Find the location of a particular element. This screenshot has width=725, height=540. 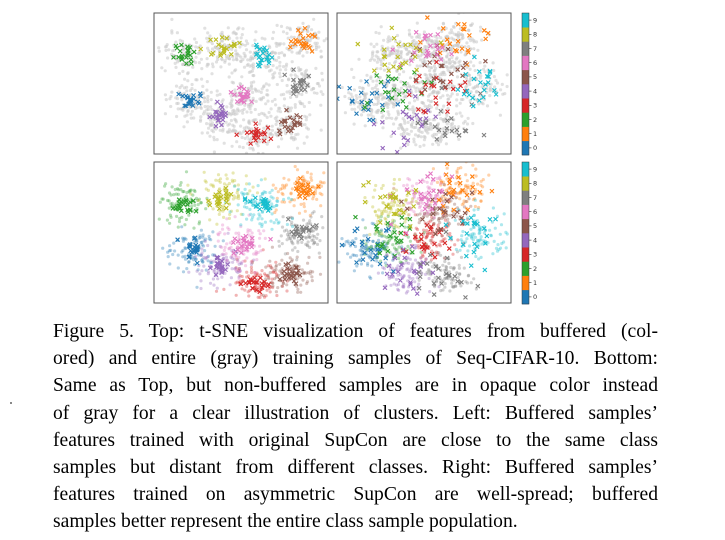

tsne-panel-bottom-right is located at coordinates (424, 232).